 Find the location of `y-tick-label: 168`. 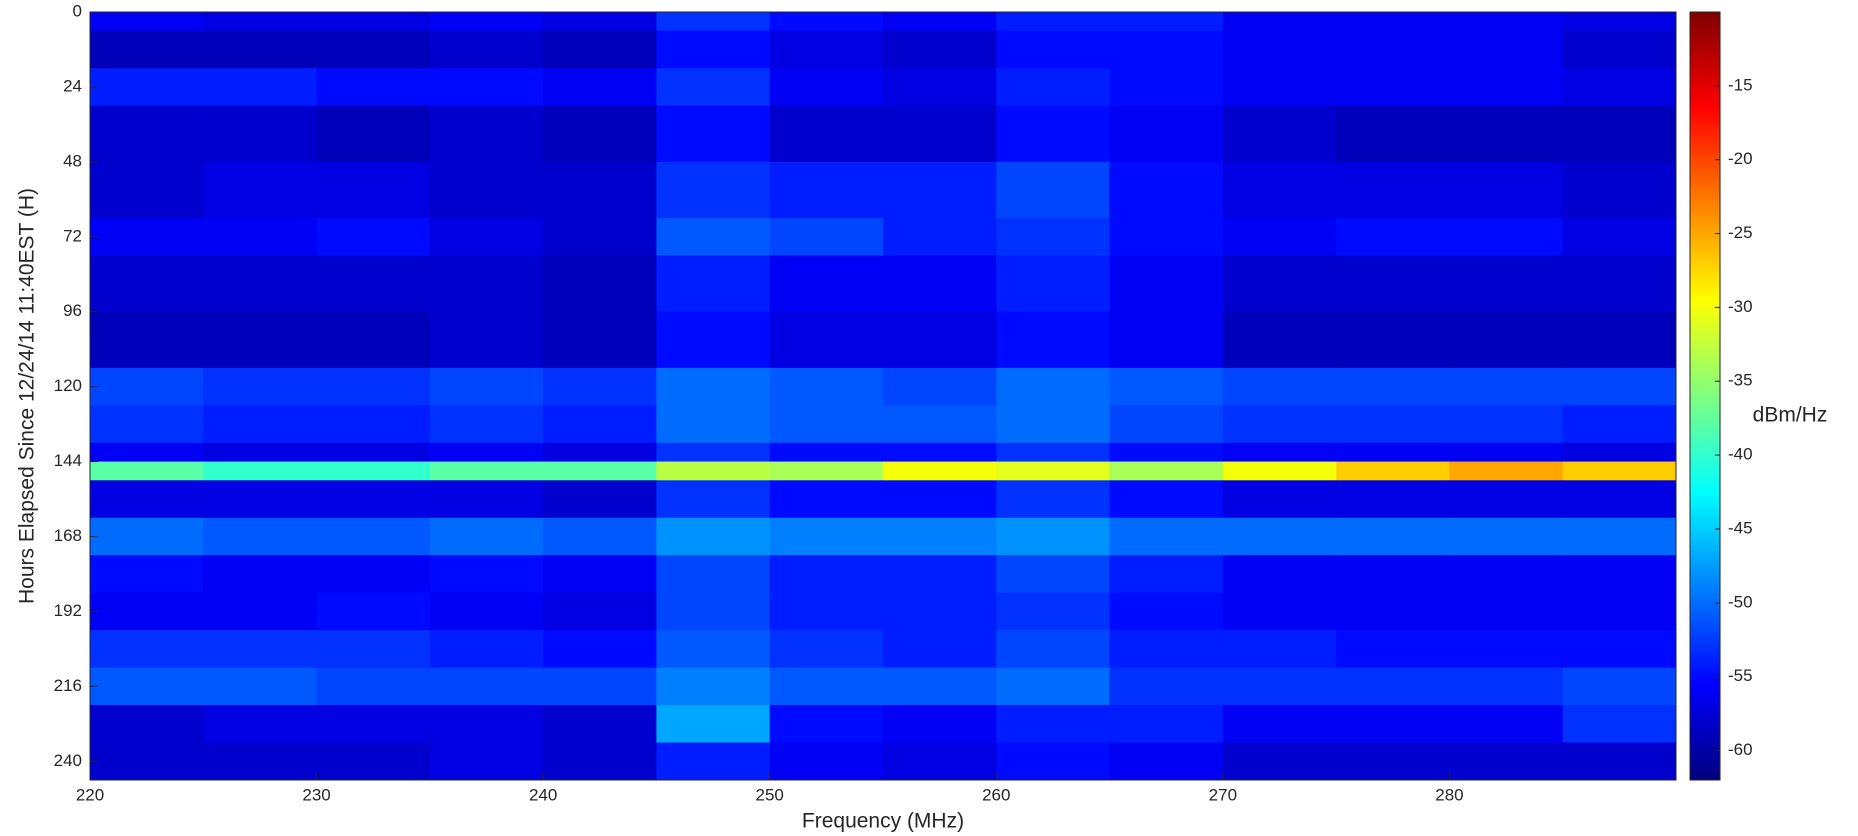

y-tick-label: 168 is located at coordinates (68, 535).